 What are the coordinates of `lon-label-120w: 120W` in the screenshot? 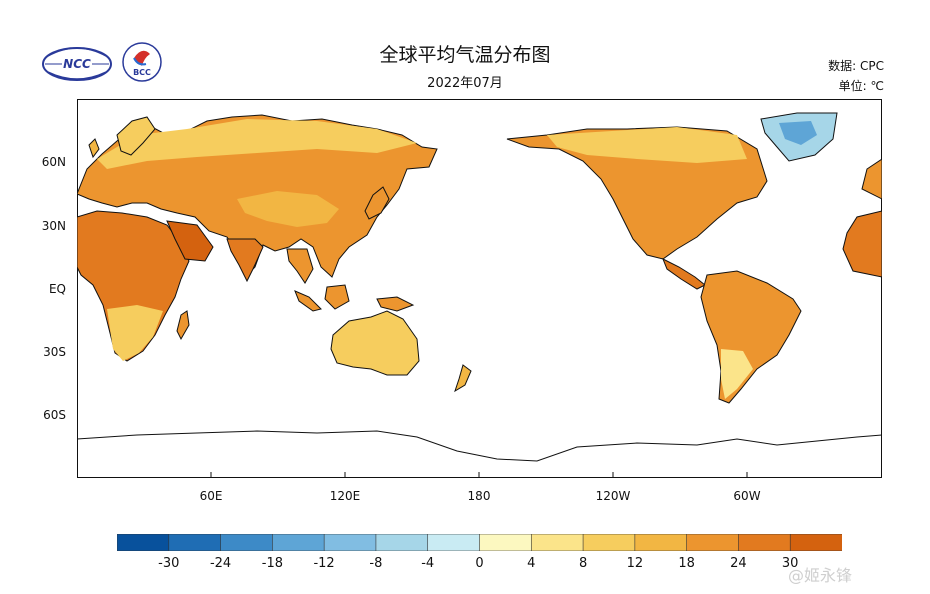 It's located at (613, 496).